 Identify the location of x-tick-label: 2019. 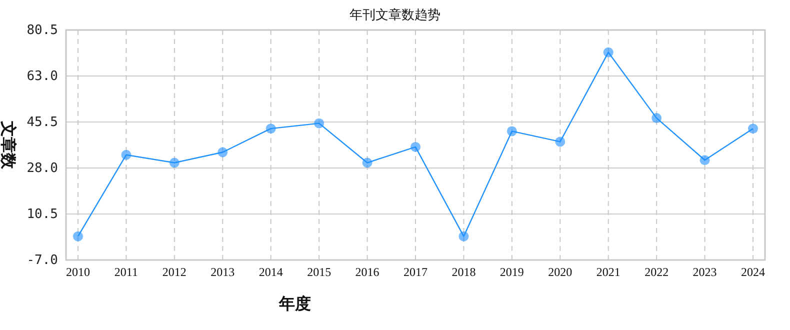
(512, 272).